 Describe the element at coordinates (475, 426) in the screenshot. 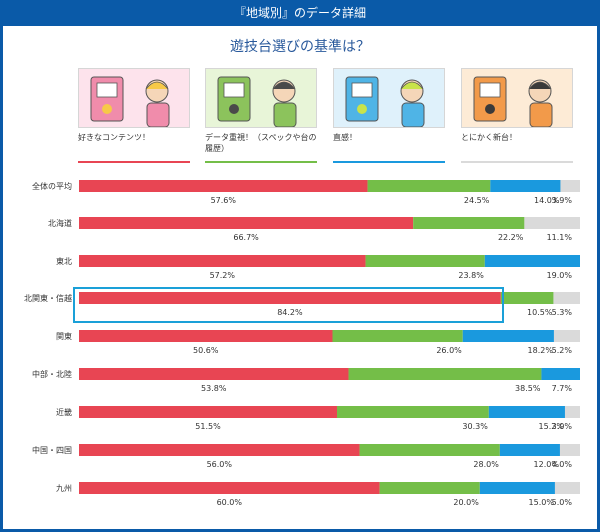

I see `data-label: 30.3%` at that location.